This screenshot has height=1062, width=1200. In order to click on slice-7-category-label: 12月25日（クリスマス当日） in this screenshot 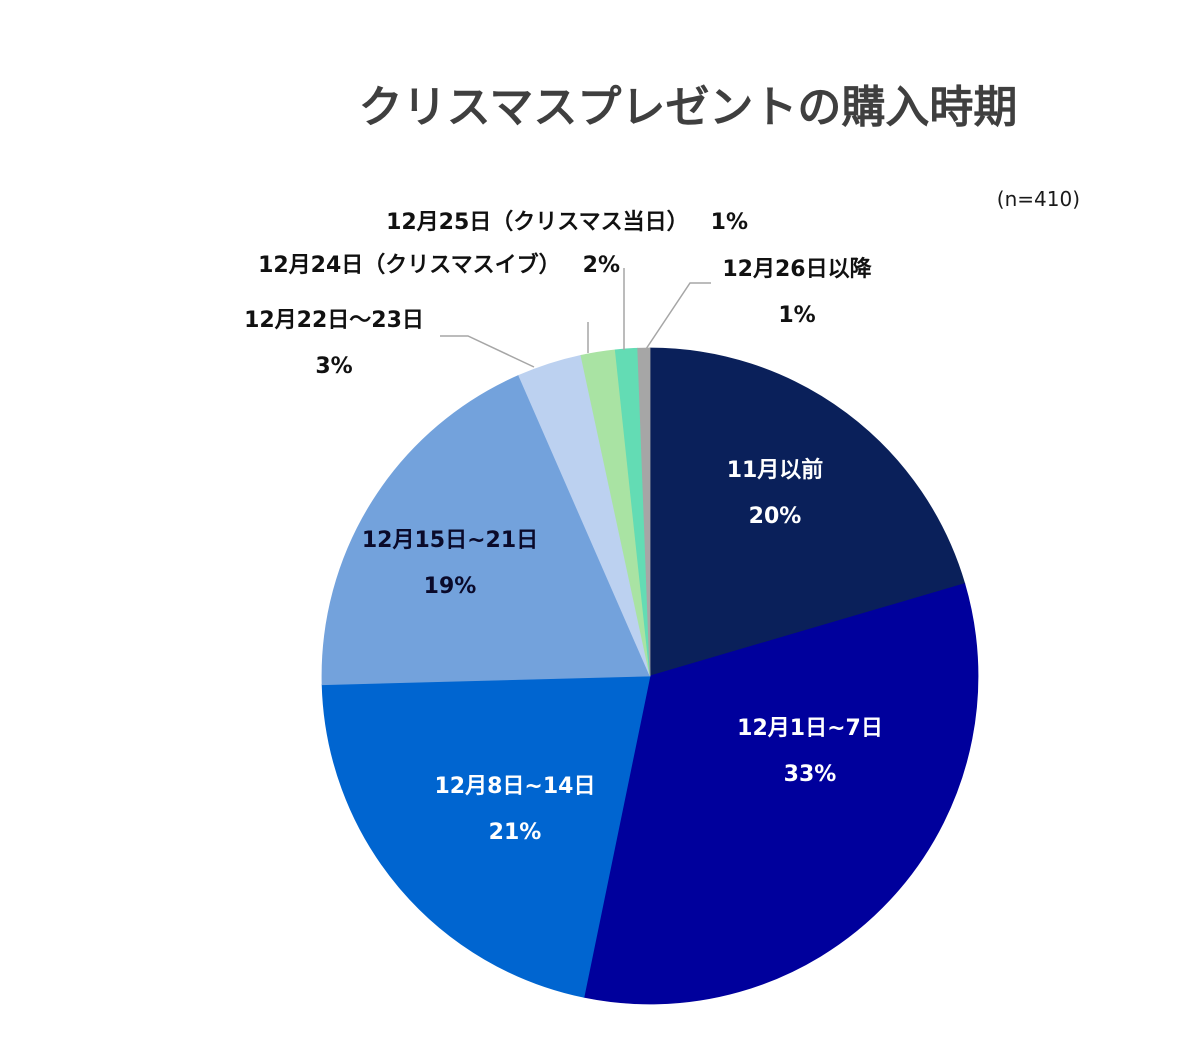, I will do `click(548, 222)`.